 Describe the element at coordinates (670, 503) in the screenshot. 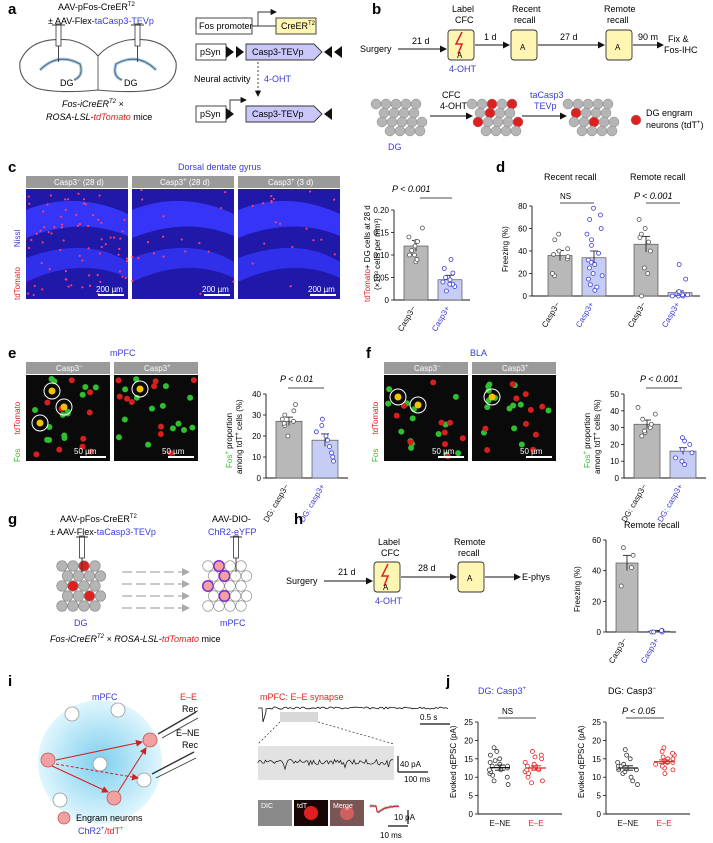

I see `x-tick-label: DG: casp3+` at that location.